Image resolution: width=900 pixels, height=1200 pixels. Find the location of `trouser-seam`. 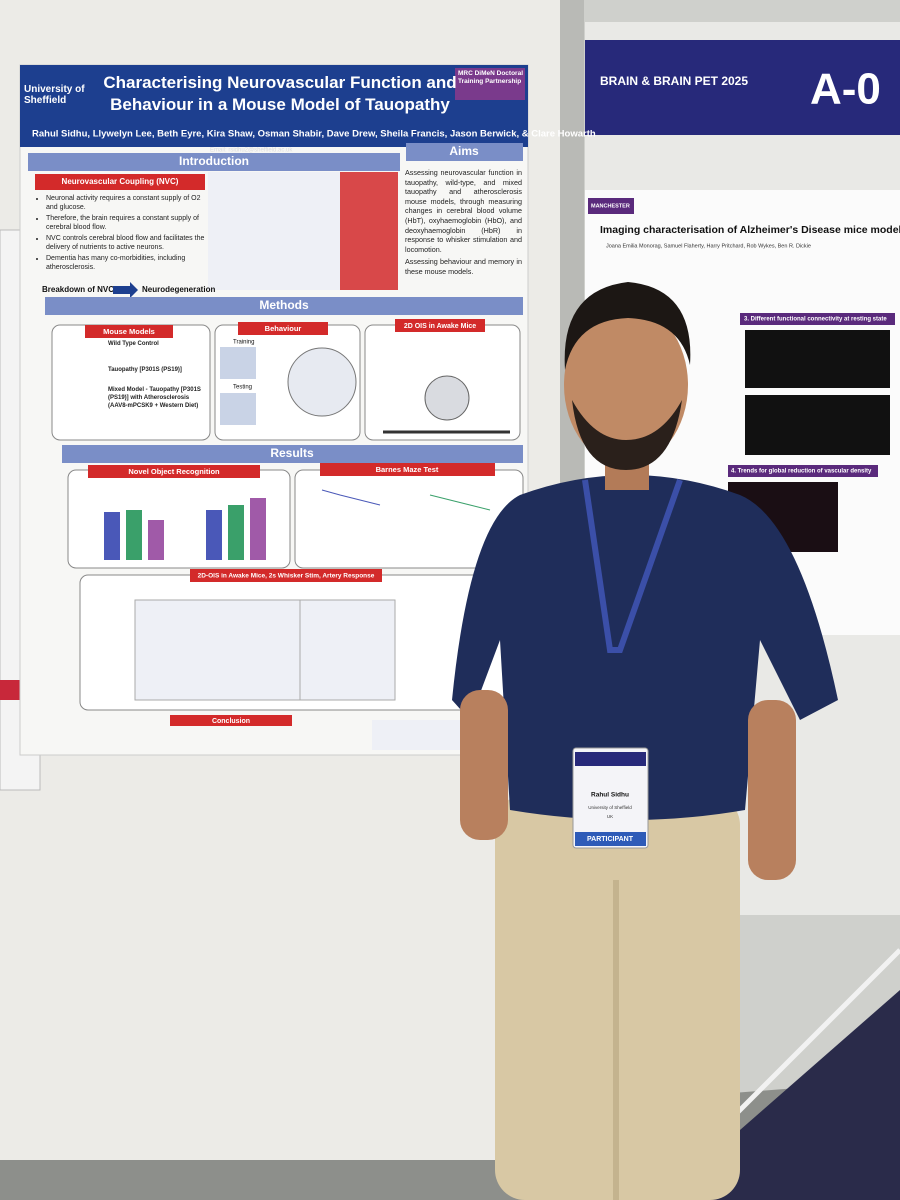

trouser-seam is located at coordinates (616, 1040).